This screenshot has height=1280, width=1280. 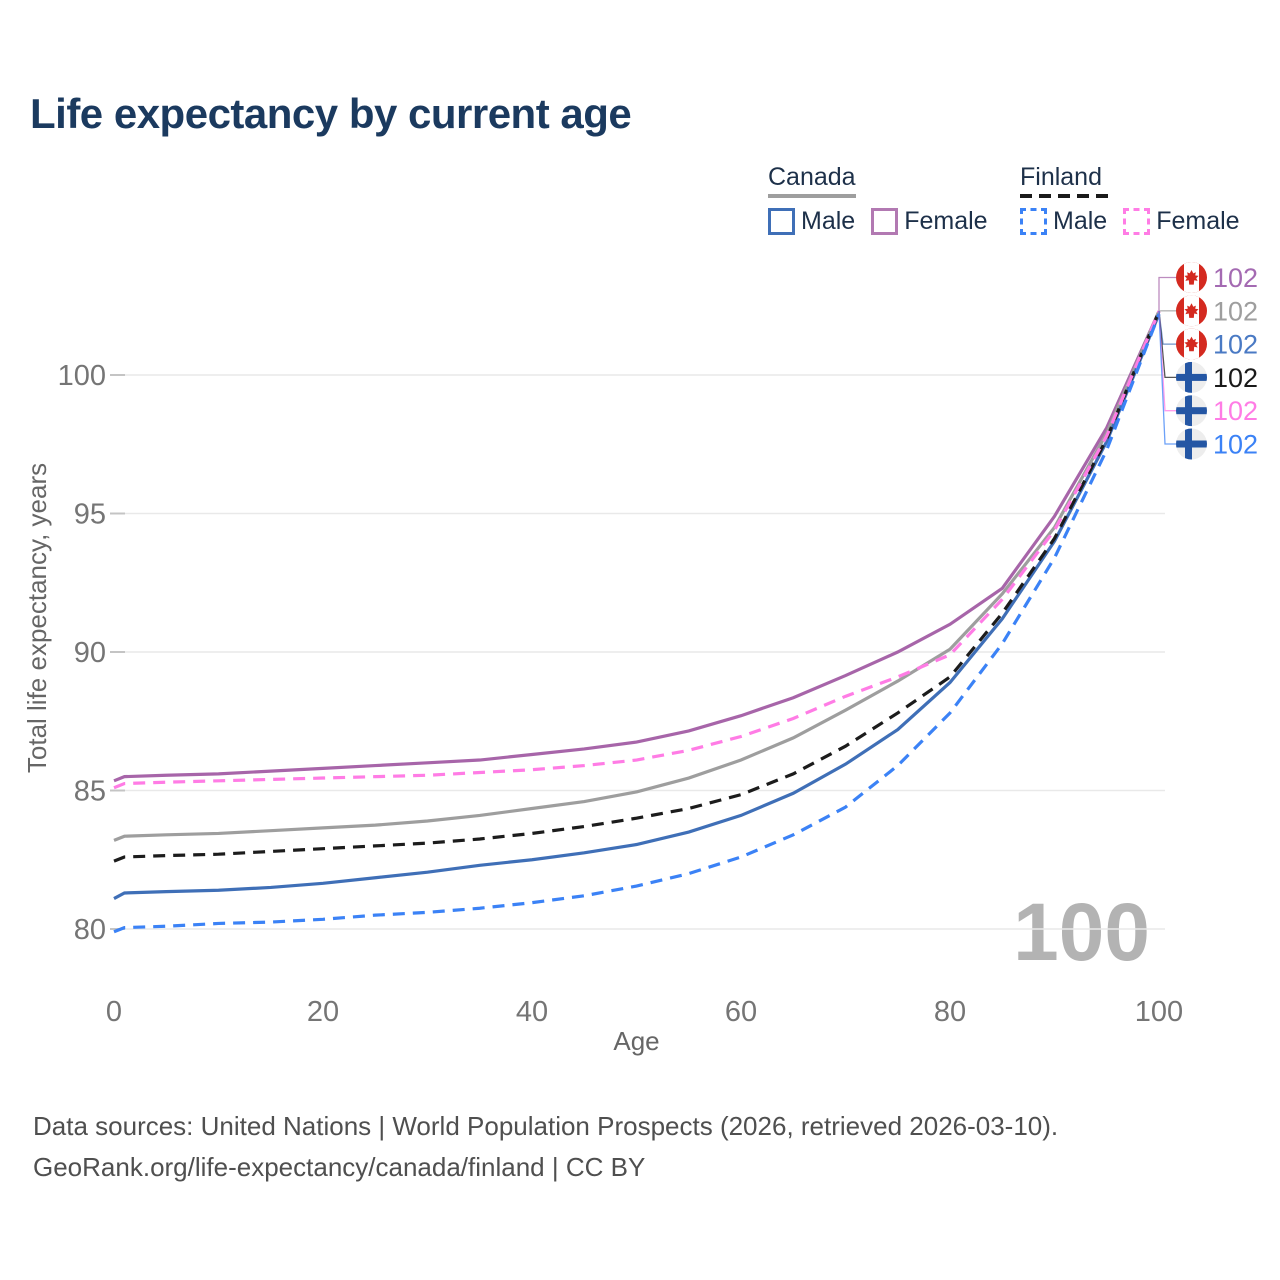 I want to click on end-label-finland-female: 102, so click(x=1235, y=411).